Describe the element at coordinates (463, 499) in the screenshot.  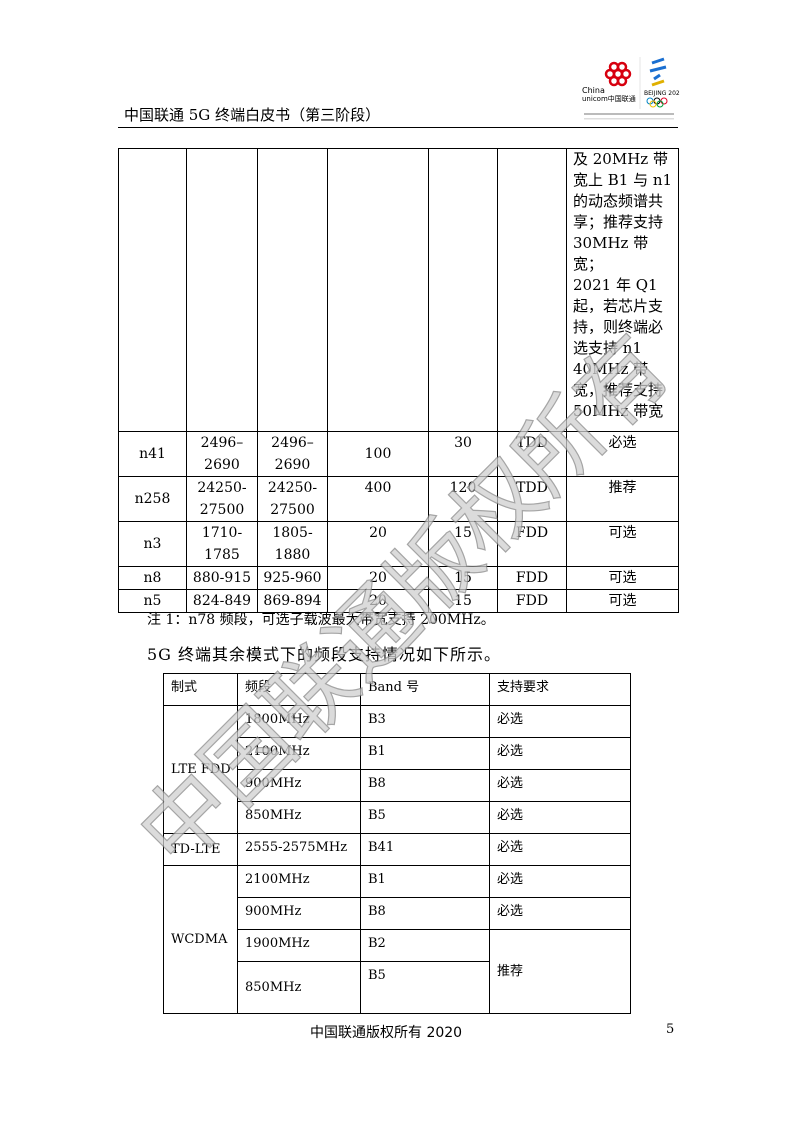
I see `table-cell: 120` at that location.